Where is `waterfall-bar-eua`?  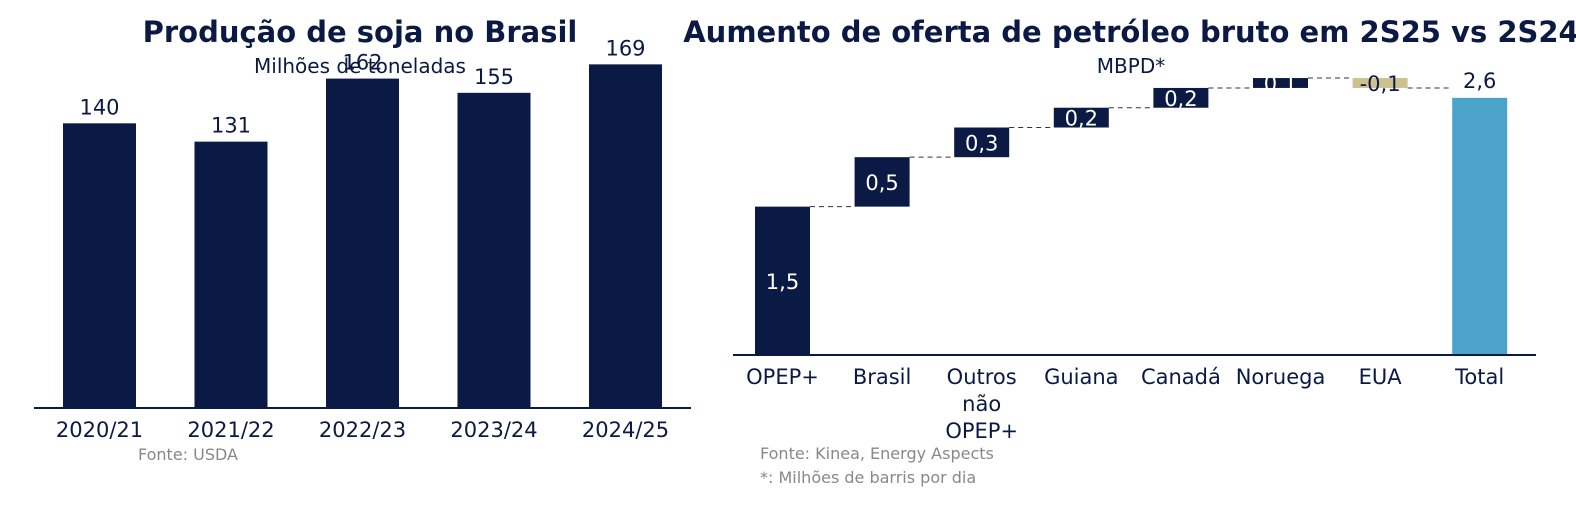 waterfall-bar-eua is located at coordinates (1380, 83).